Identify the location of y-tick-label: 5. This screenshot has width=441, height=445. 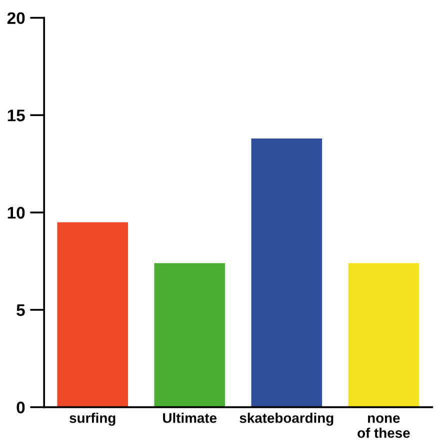
(20, 310).